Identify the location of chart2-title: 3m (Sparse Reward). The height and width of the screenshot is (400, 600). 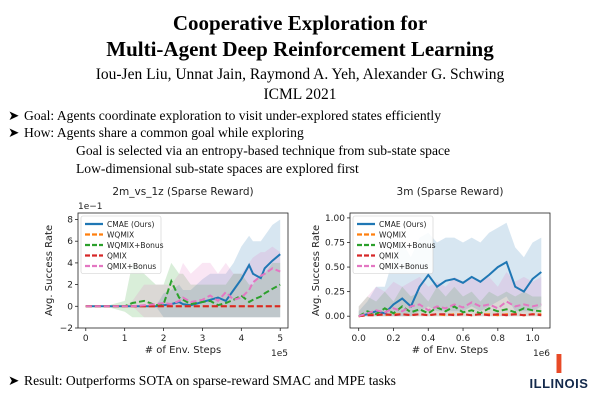
(450, 192).